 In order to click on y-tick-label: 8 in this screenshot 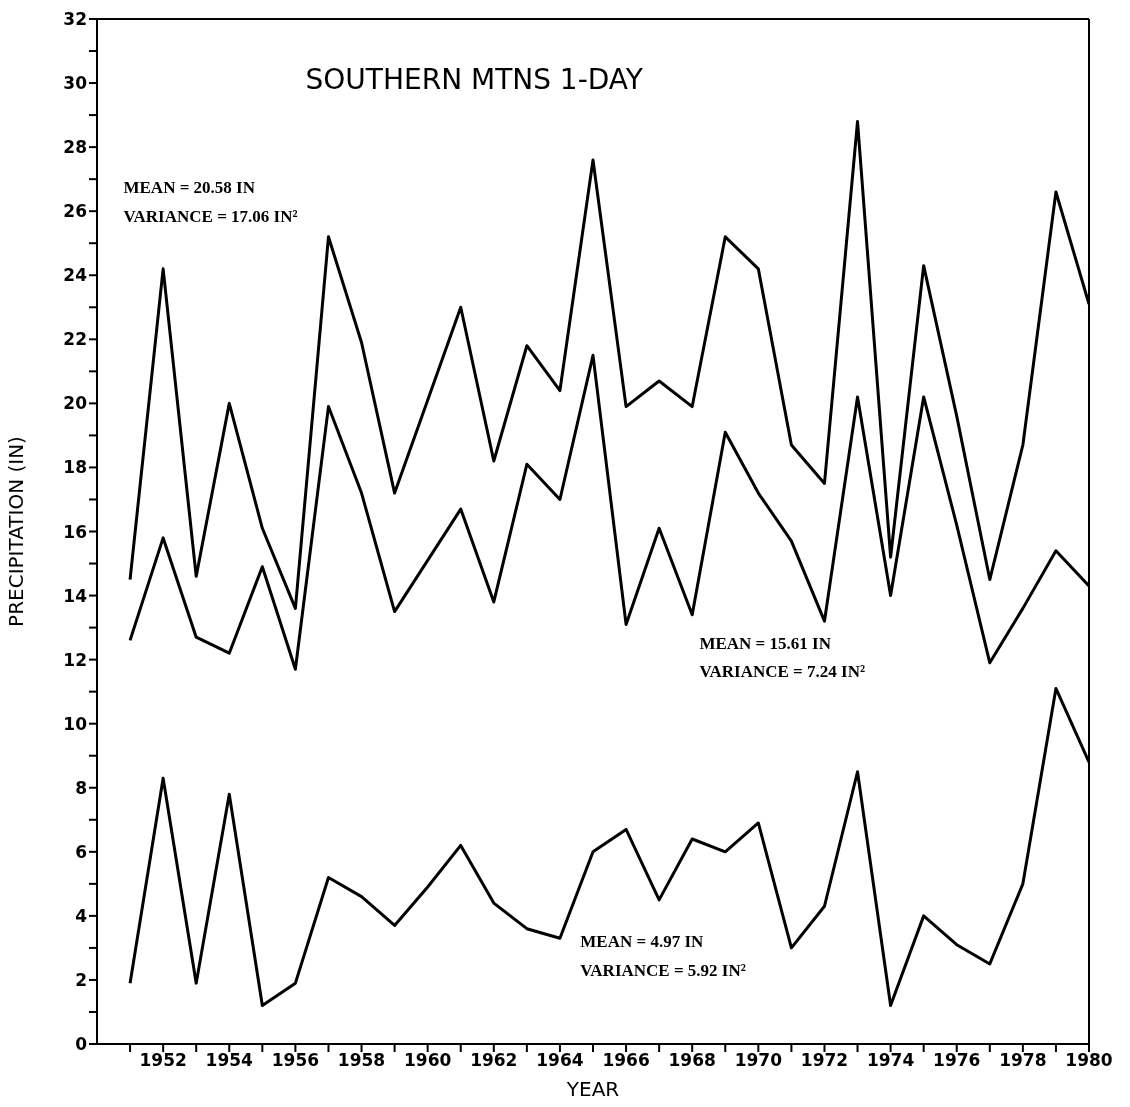, I will do `click(81, 787)`.